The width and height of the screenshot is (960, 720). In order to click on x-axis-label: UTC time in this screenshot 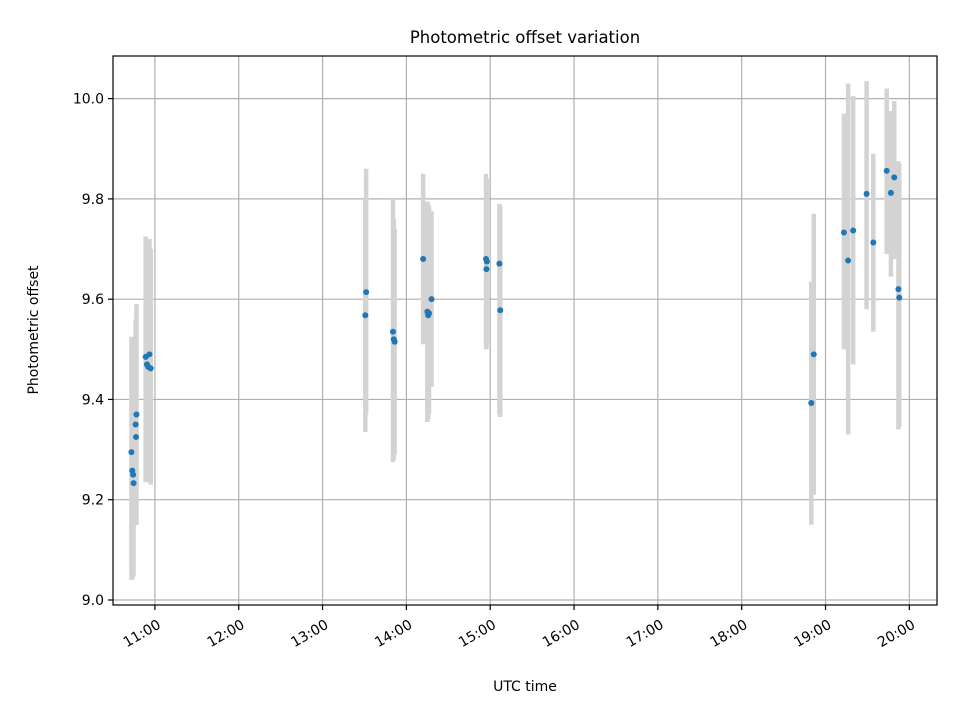, I will do `click(525, 687)`.